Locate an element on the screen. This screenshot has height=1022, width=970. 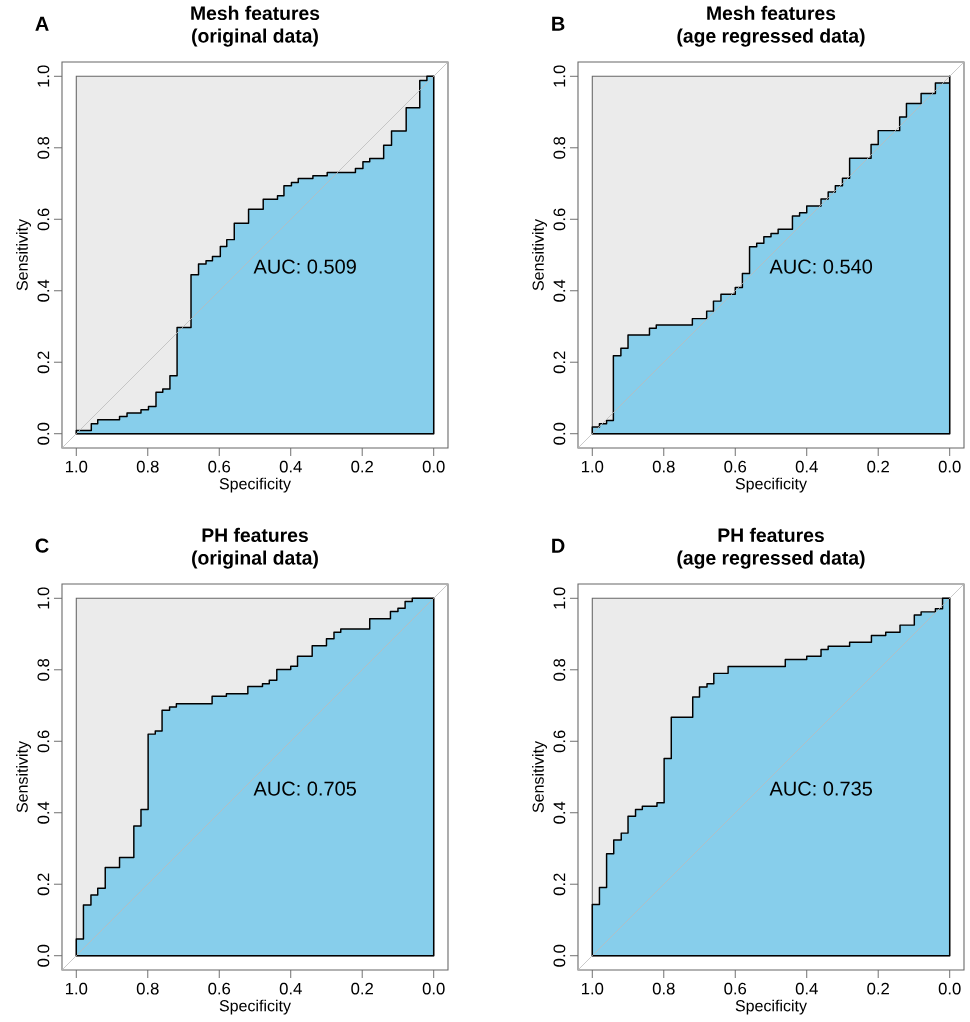
annotation: AUC: 0.540 is located at coordinates (821, 266).